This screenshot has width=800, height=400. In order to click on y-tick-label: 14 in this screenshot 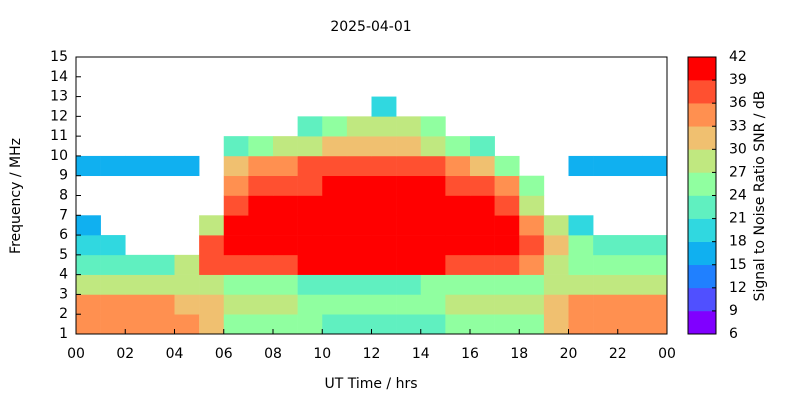, I will do `click(59, 77)`.